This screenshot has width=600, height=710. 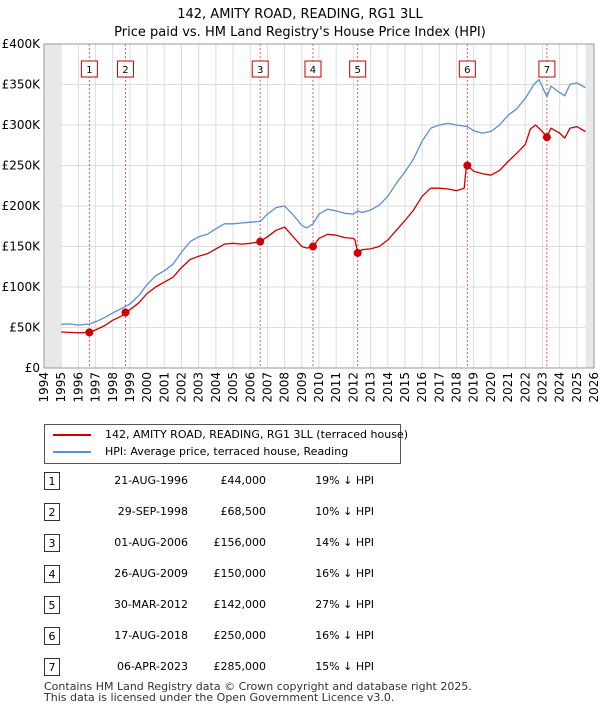 I want to click on sale-label-number: 3, so click(x=260, y=70).